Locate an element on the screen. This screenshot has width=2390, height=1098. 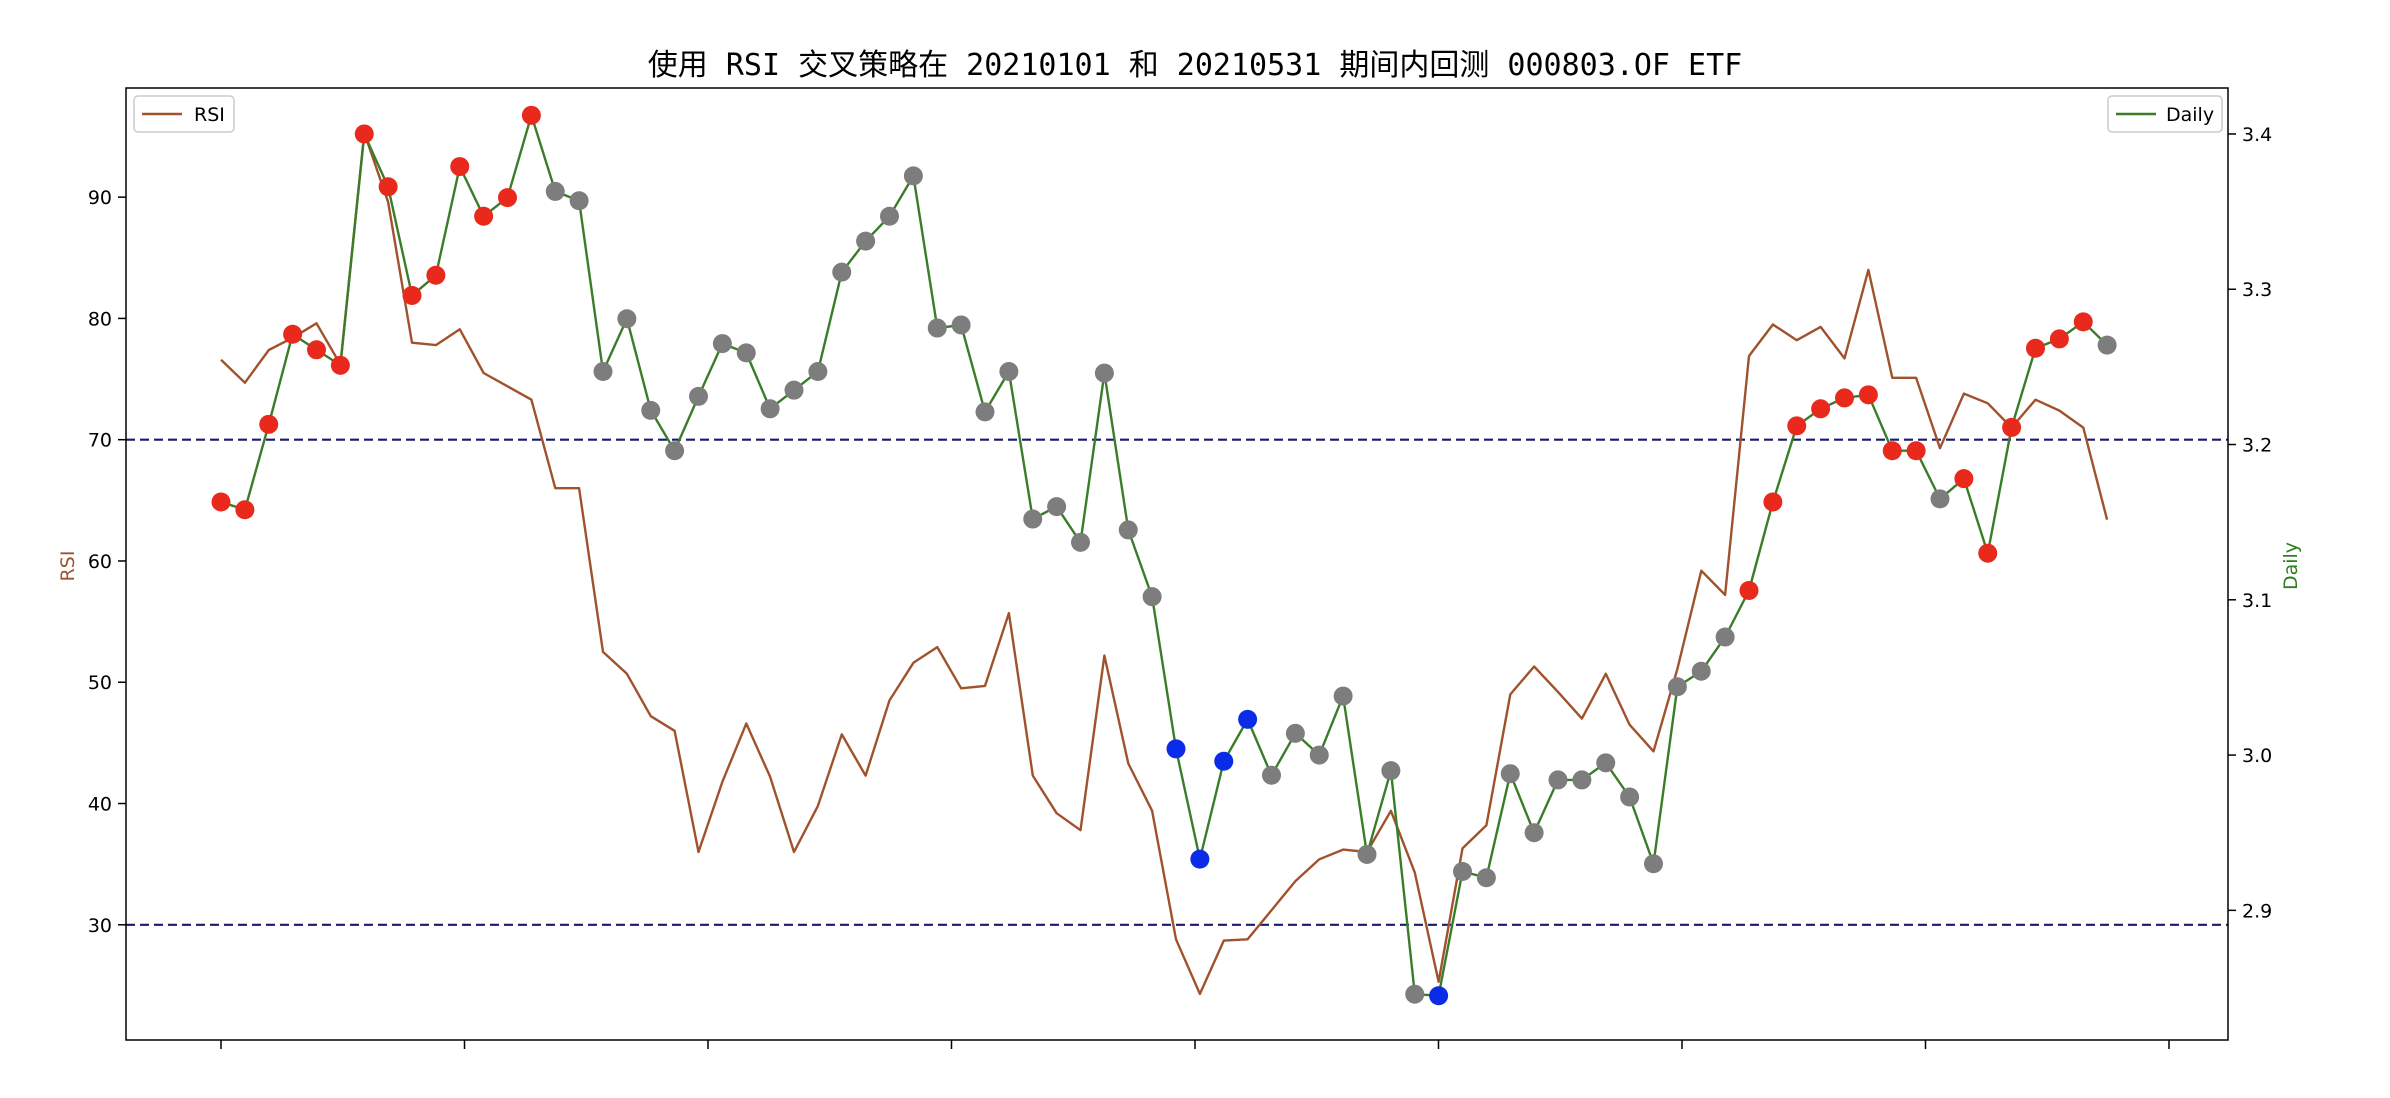
legend-right-label: Daily is located at coordinates (2190, 115).